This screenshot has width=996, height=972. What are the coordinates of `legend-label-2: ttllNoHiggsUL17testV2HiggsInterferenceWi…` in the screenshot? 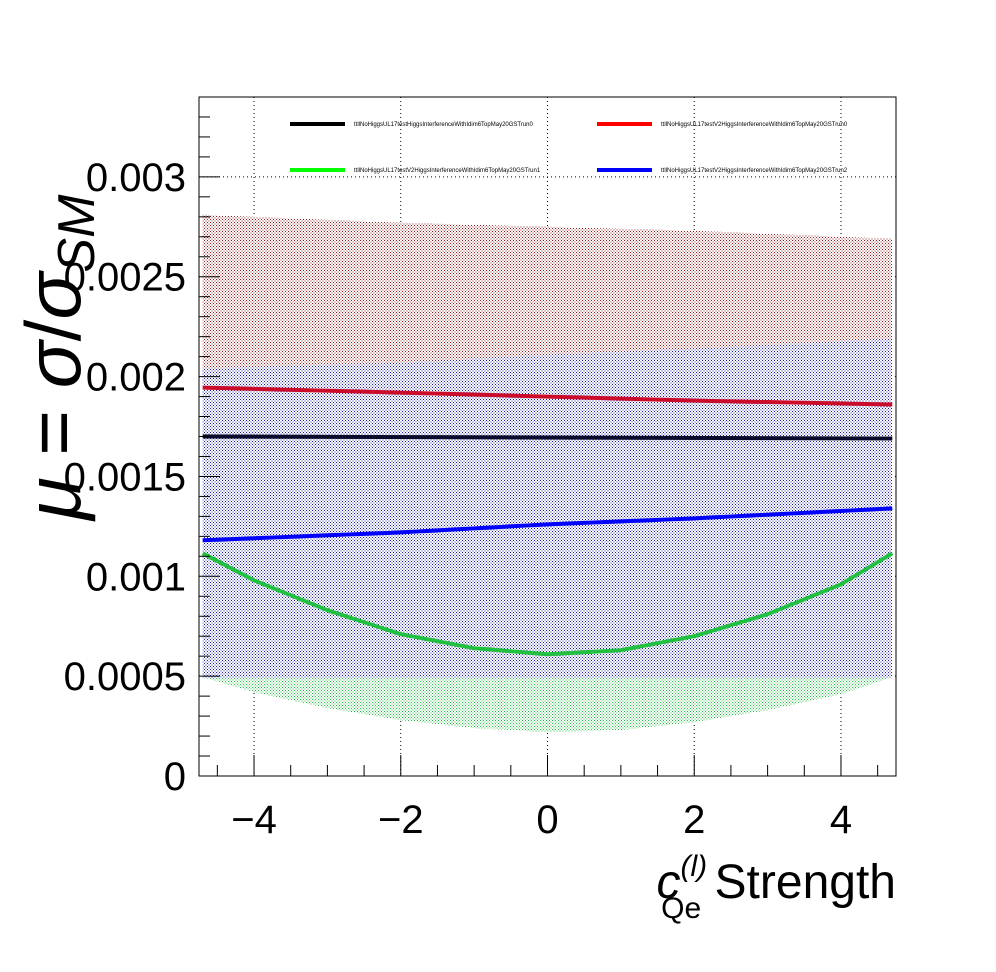 It's located at (447, 171).